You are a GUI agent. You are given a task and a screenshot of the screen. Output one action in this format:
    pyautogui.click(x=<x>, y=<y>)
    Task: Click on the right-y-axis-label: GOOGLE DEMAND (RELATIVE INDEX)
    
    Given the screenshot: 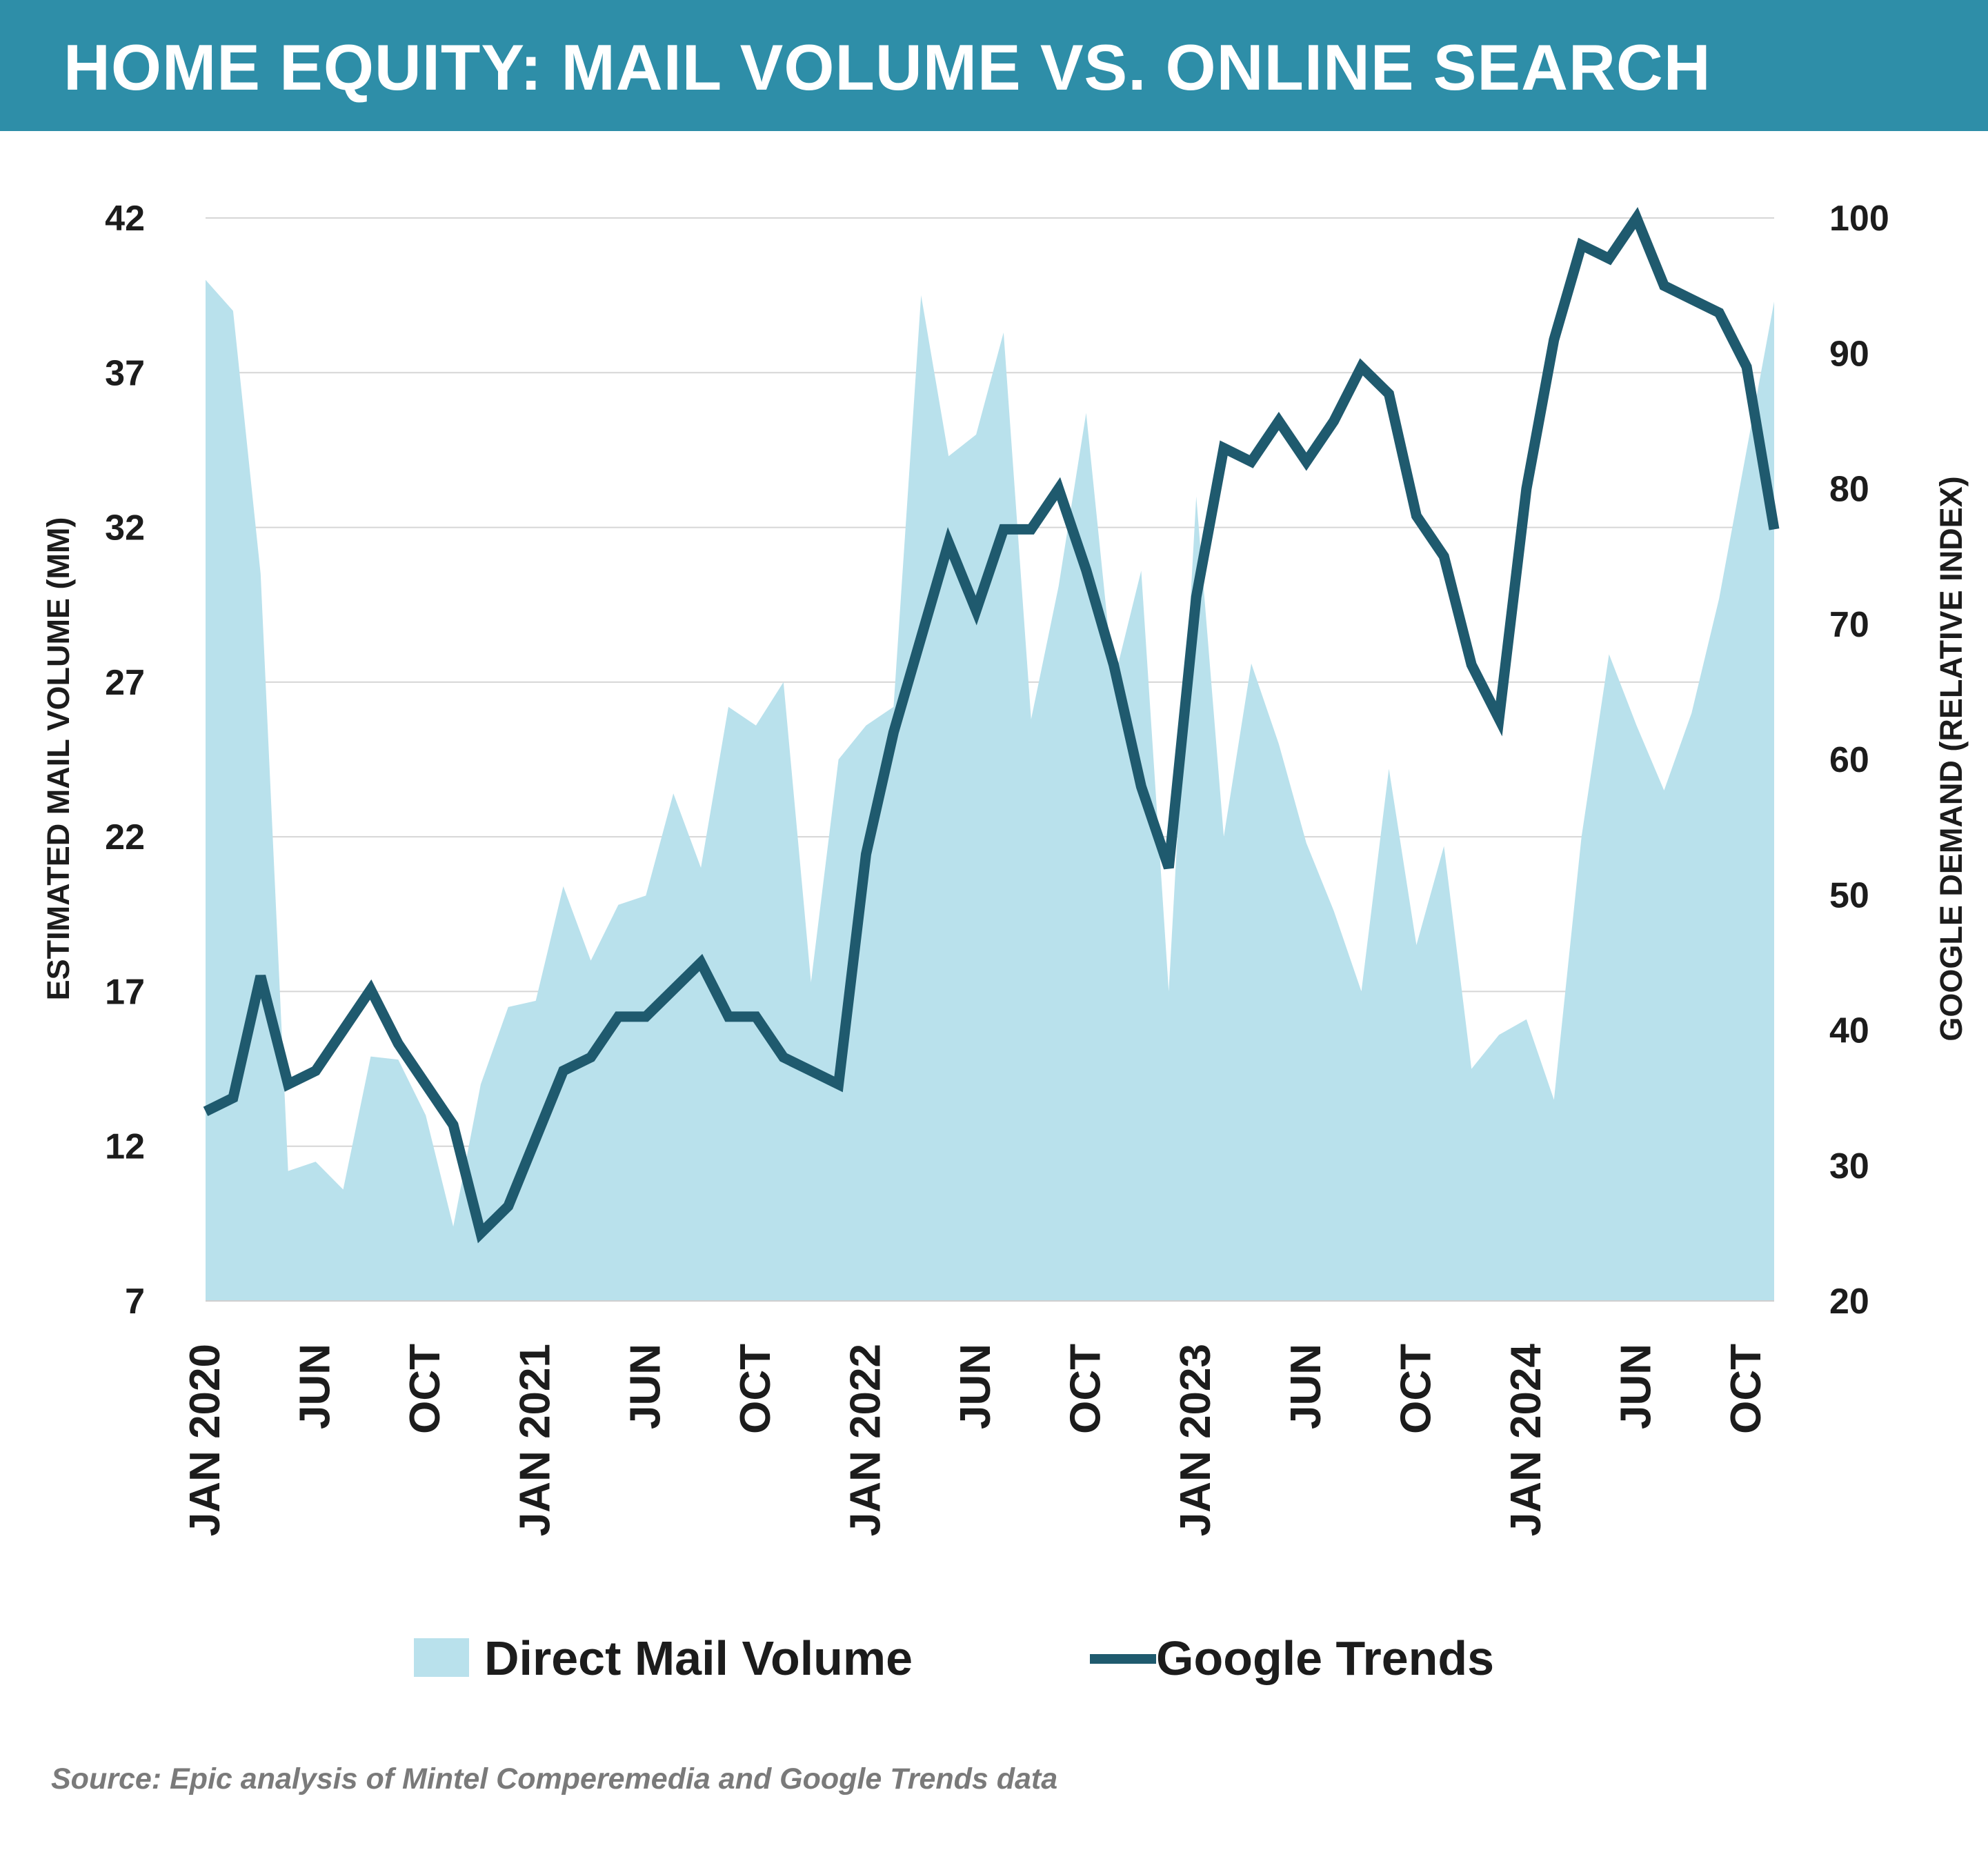 What is the action you would take?
    pyautogui.click(x=1951, y=759)
    